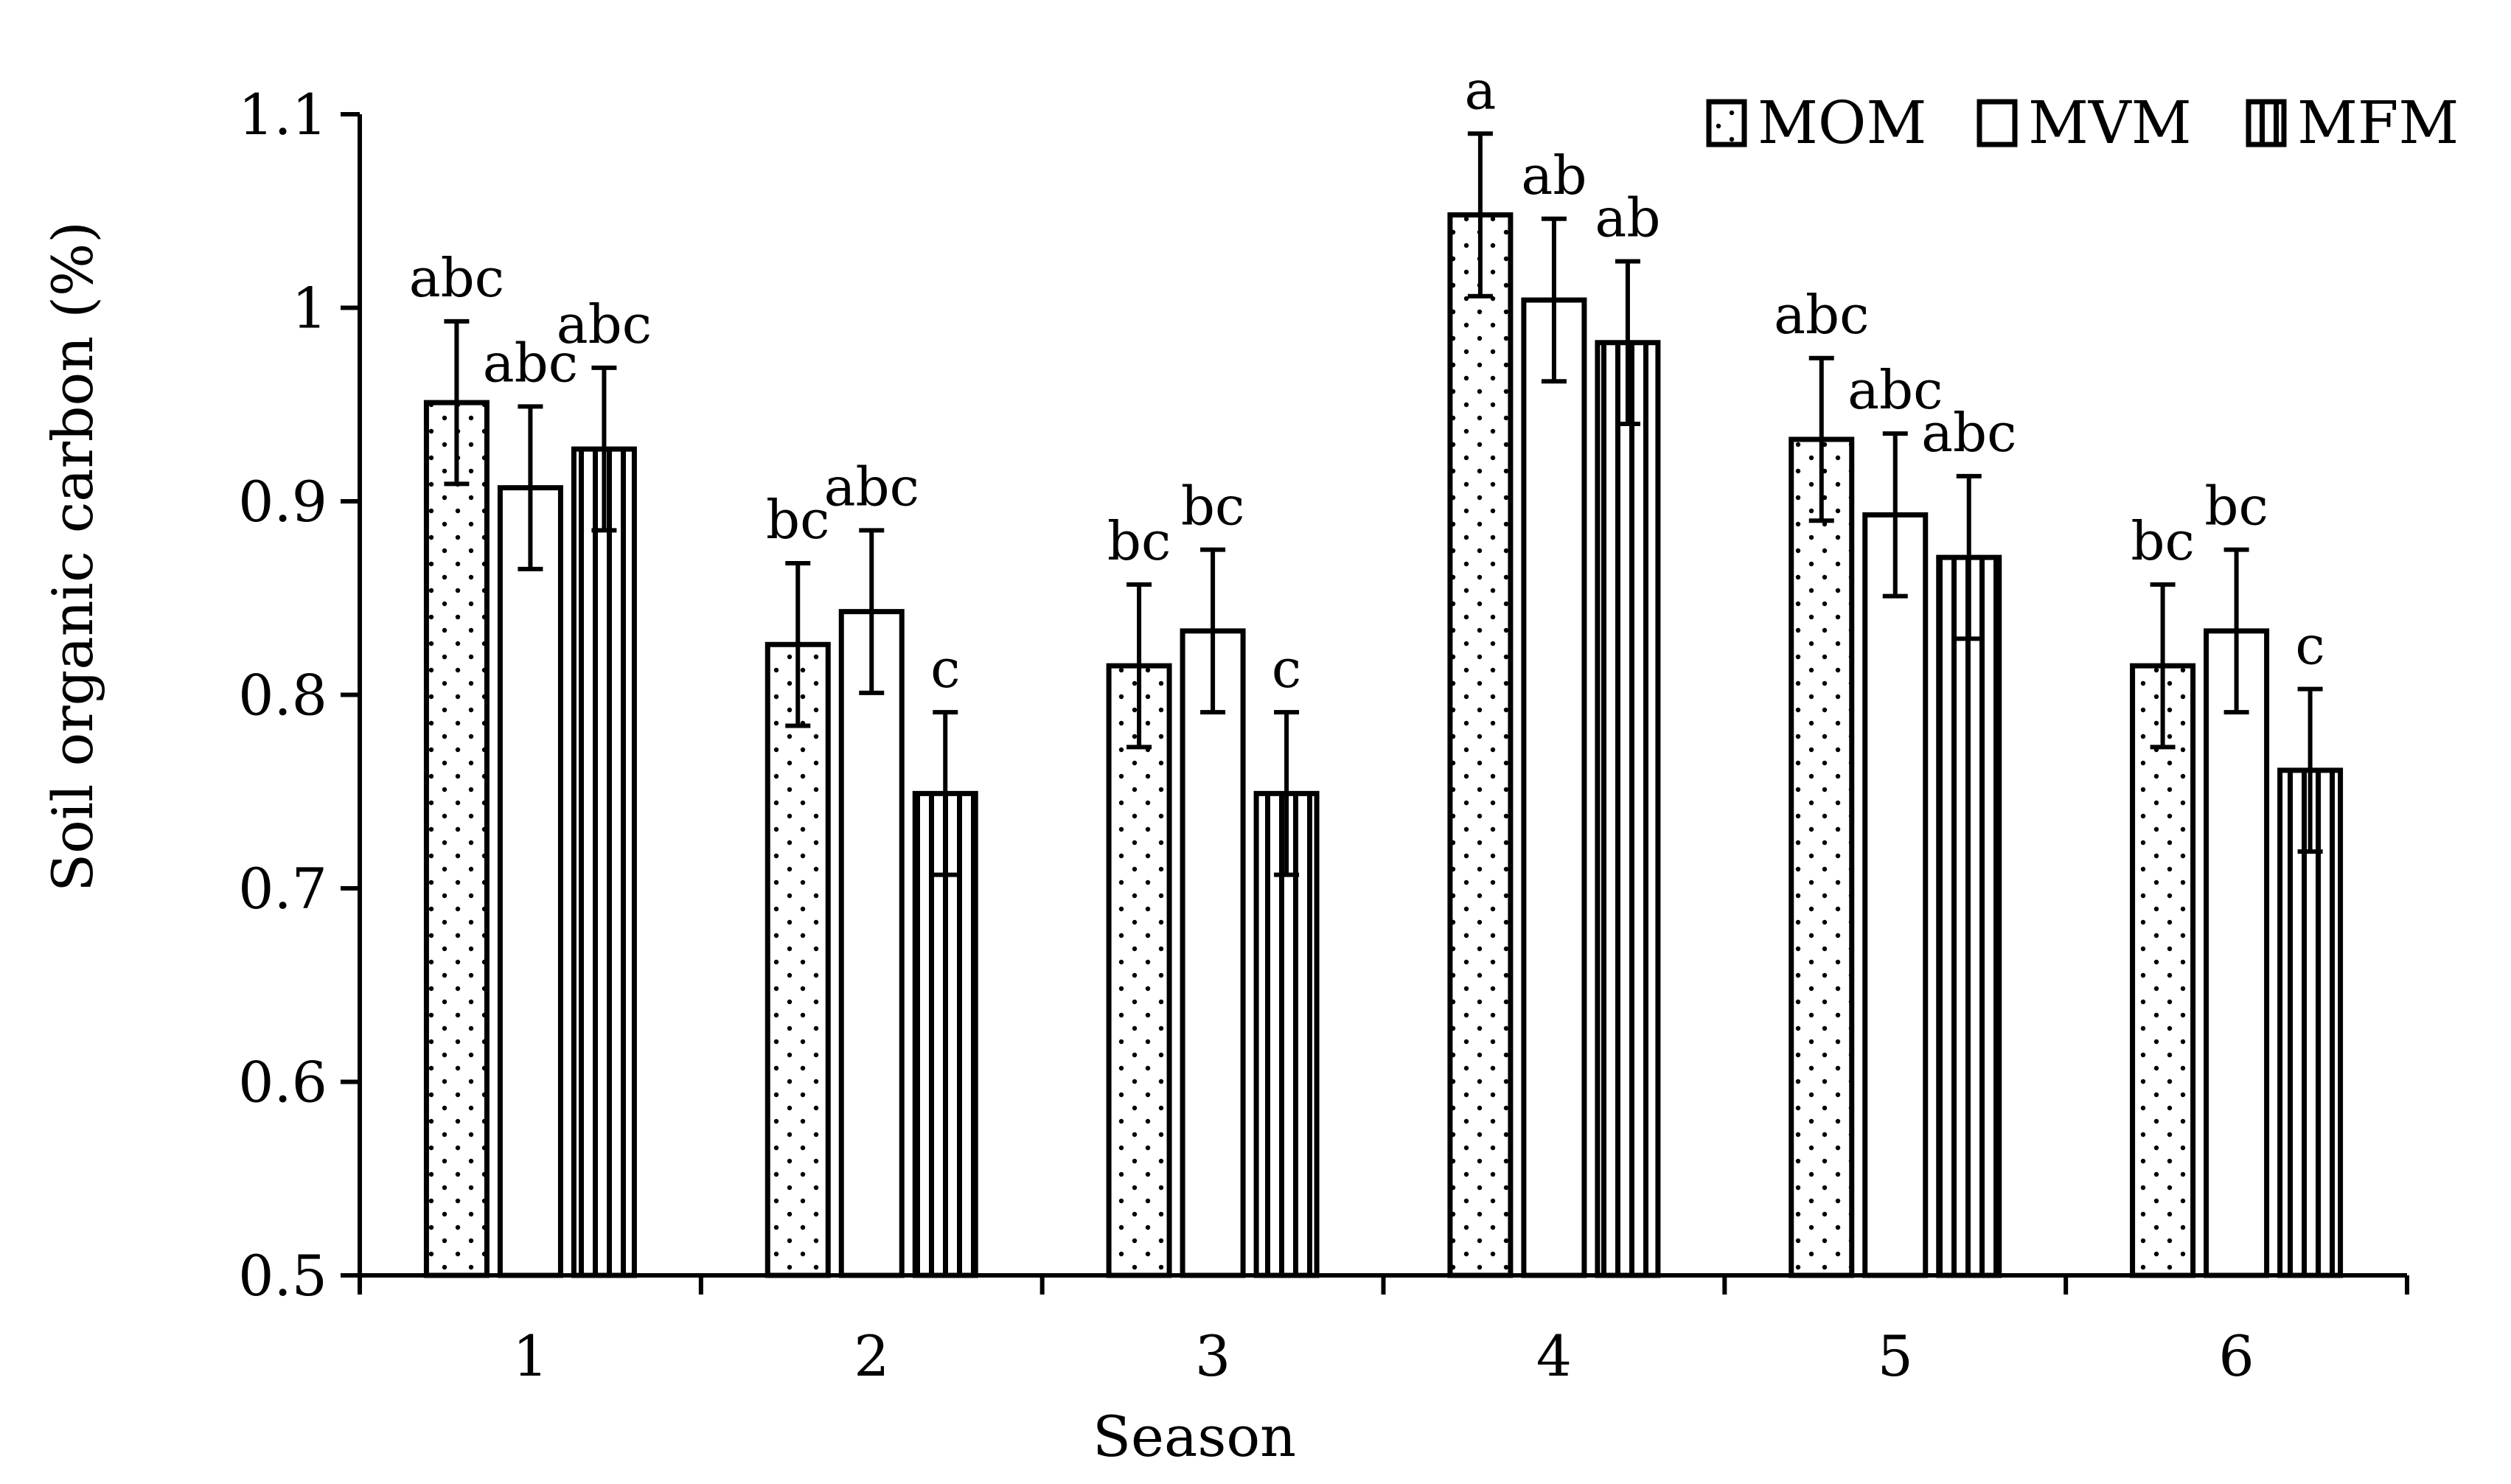 This screenshot has height=1484, width=2511. I want to click on x-tick-label: 2, so click(871, 1356).